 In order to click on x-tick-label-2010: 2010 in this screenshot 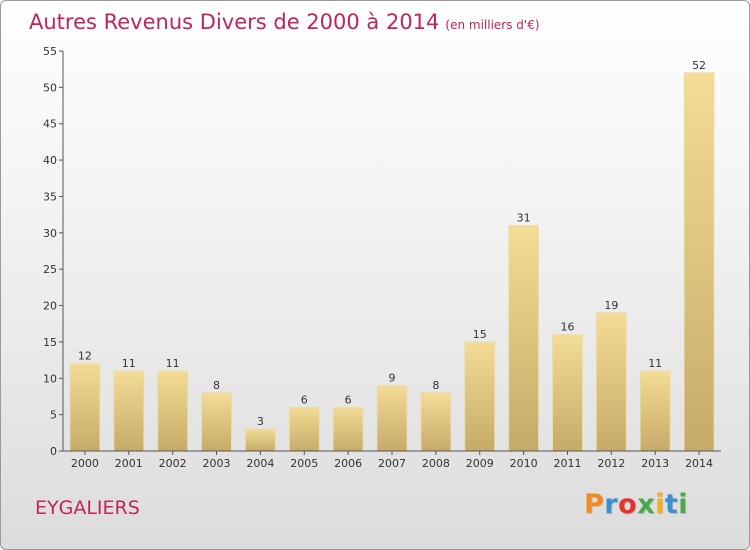, I will do `click(524, 463)`.